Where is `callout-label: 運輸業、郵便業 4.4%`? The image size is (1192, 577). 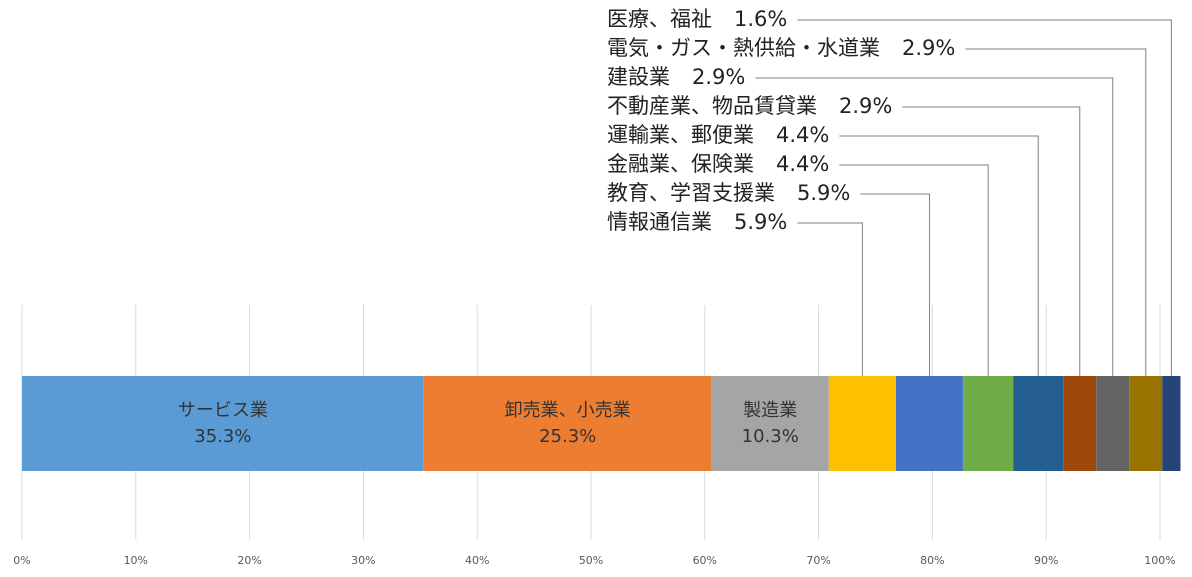 callout-label: 運輸業、郵便業 4.4% is located at coordinates (718, 135).